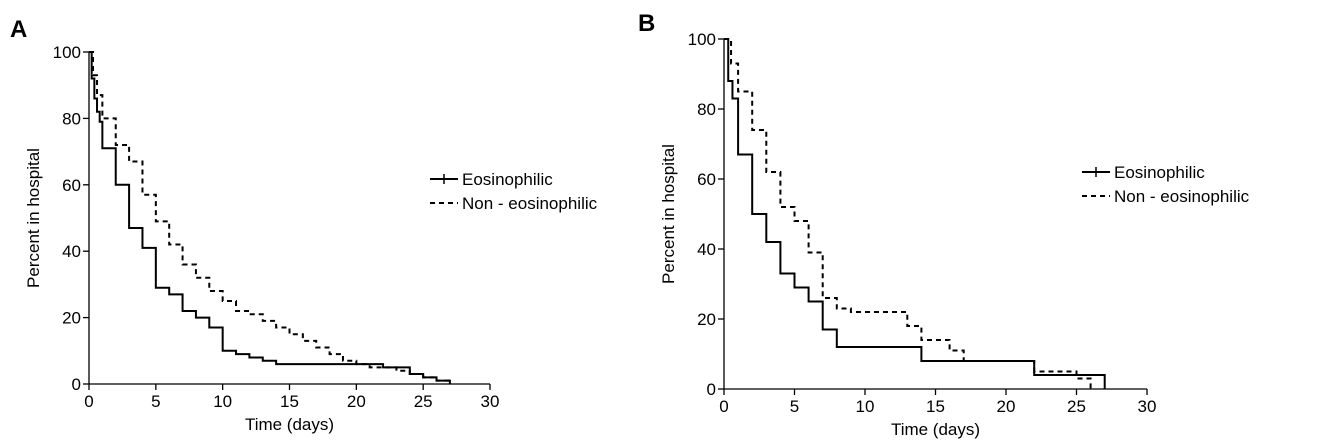  Describe the element at coordinates (1006, 406) in the screenshot. I see `chart-b-x-tick-label: 20` at that location.